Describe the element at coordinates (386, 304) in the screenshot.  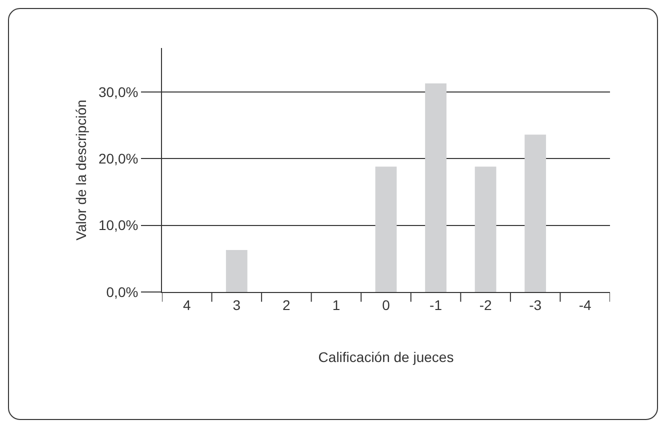
I see `x-tick-label: 0` at that location.